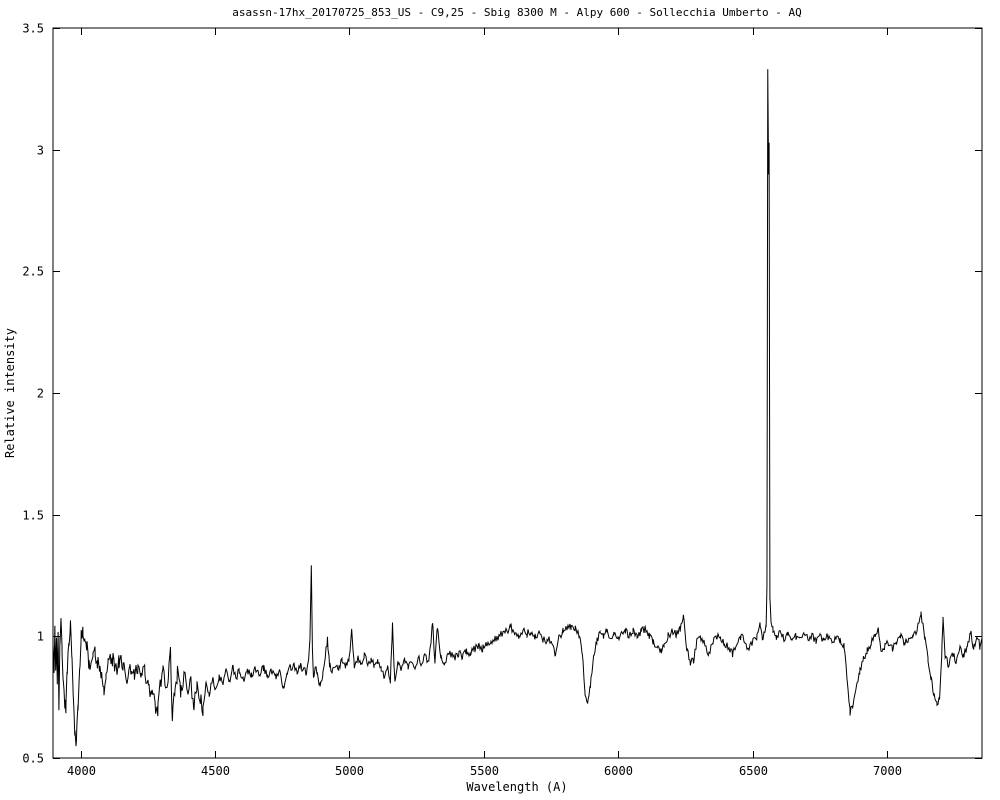  I want to click on y-tick-label: 1.5, so click(33, 516).